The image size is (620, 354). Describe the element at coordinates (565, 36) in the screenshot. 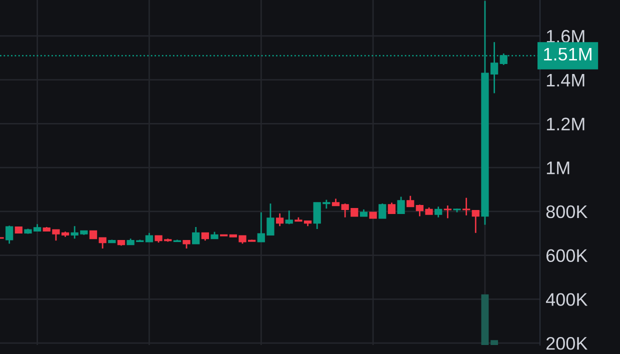

I see `y-tick-label: 1.6M` at that location.